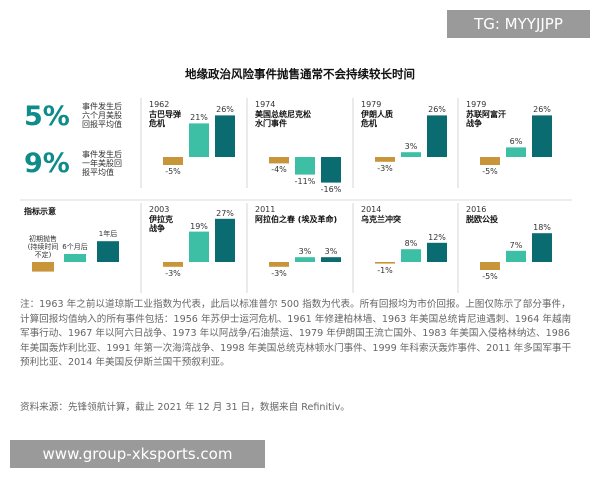 Image resolution: width=600 pixels, height=480 pixels. What do you see at coordinates (331, 189) in the screenshot?
I see `value-label: -16%` at bounding box center [331, 189].